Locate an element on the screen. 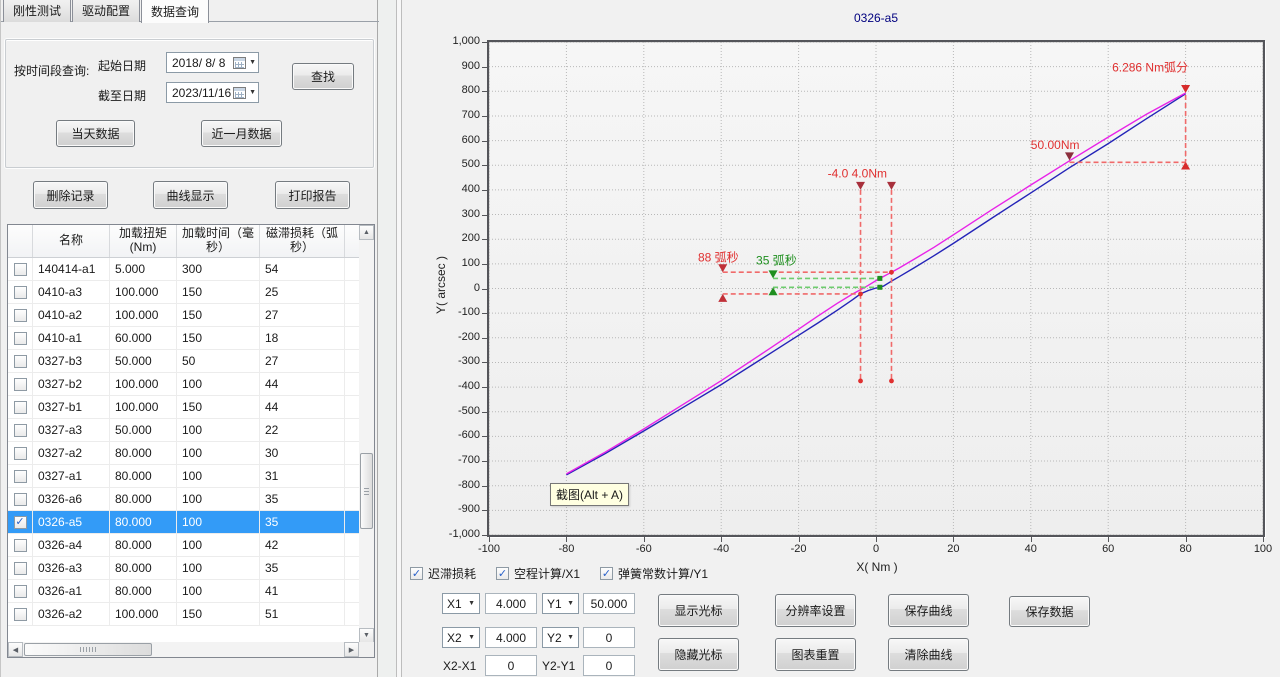 The width and height of the screenshot is (1280, 677). scroll-left-icon: ◀ is located at coordinates (15, 649).